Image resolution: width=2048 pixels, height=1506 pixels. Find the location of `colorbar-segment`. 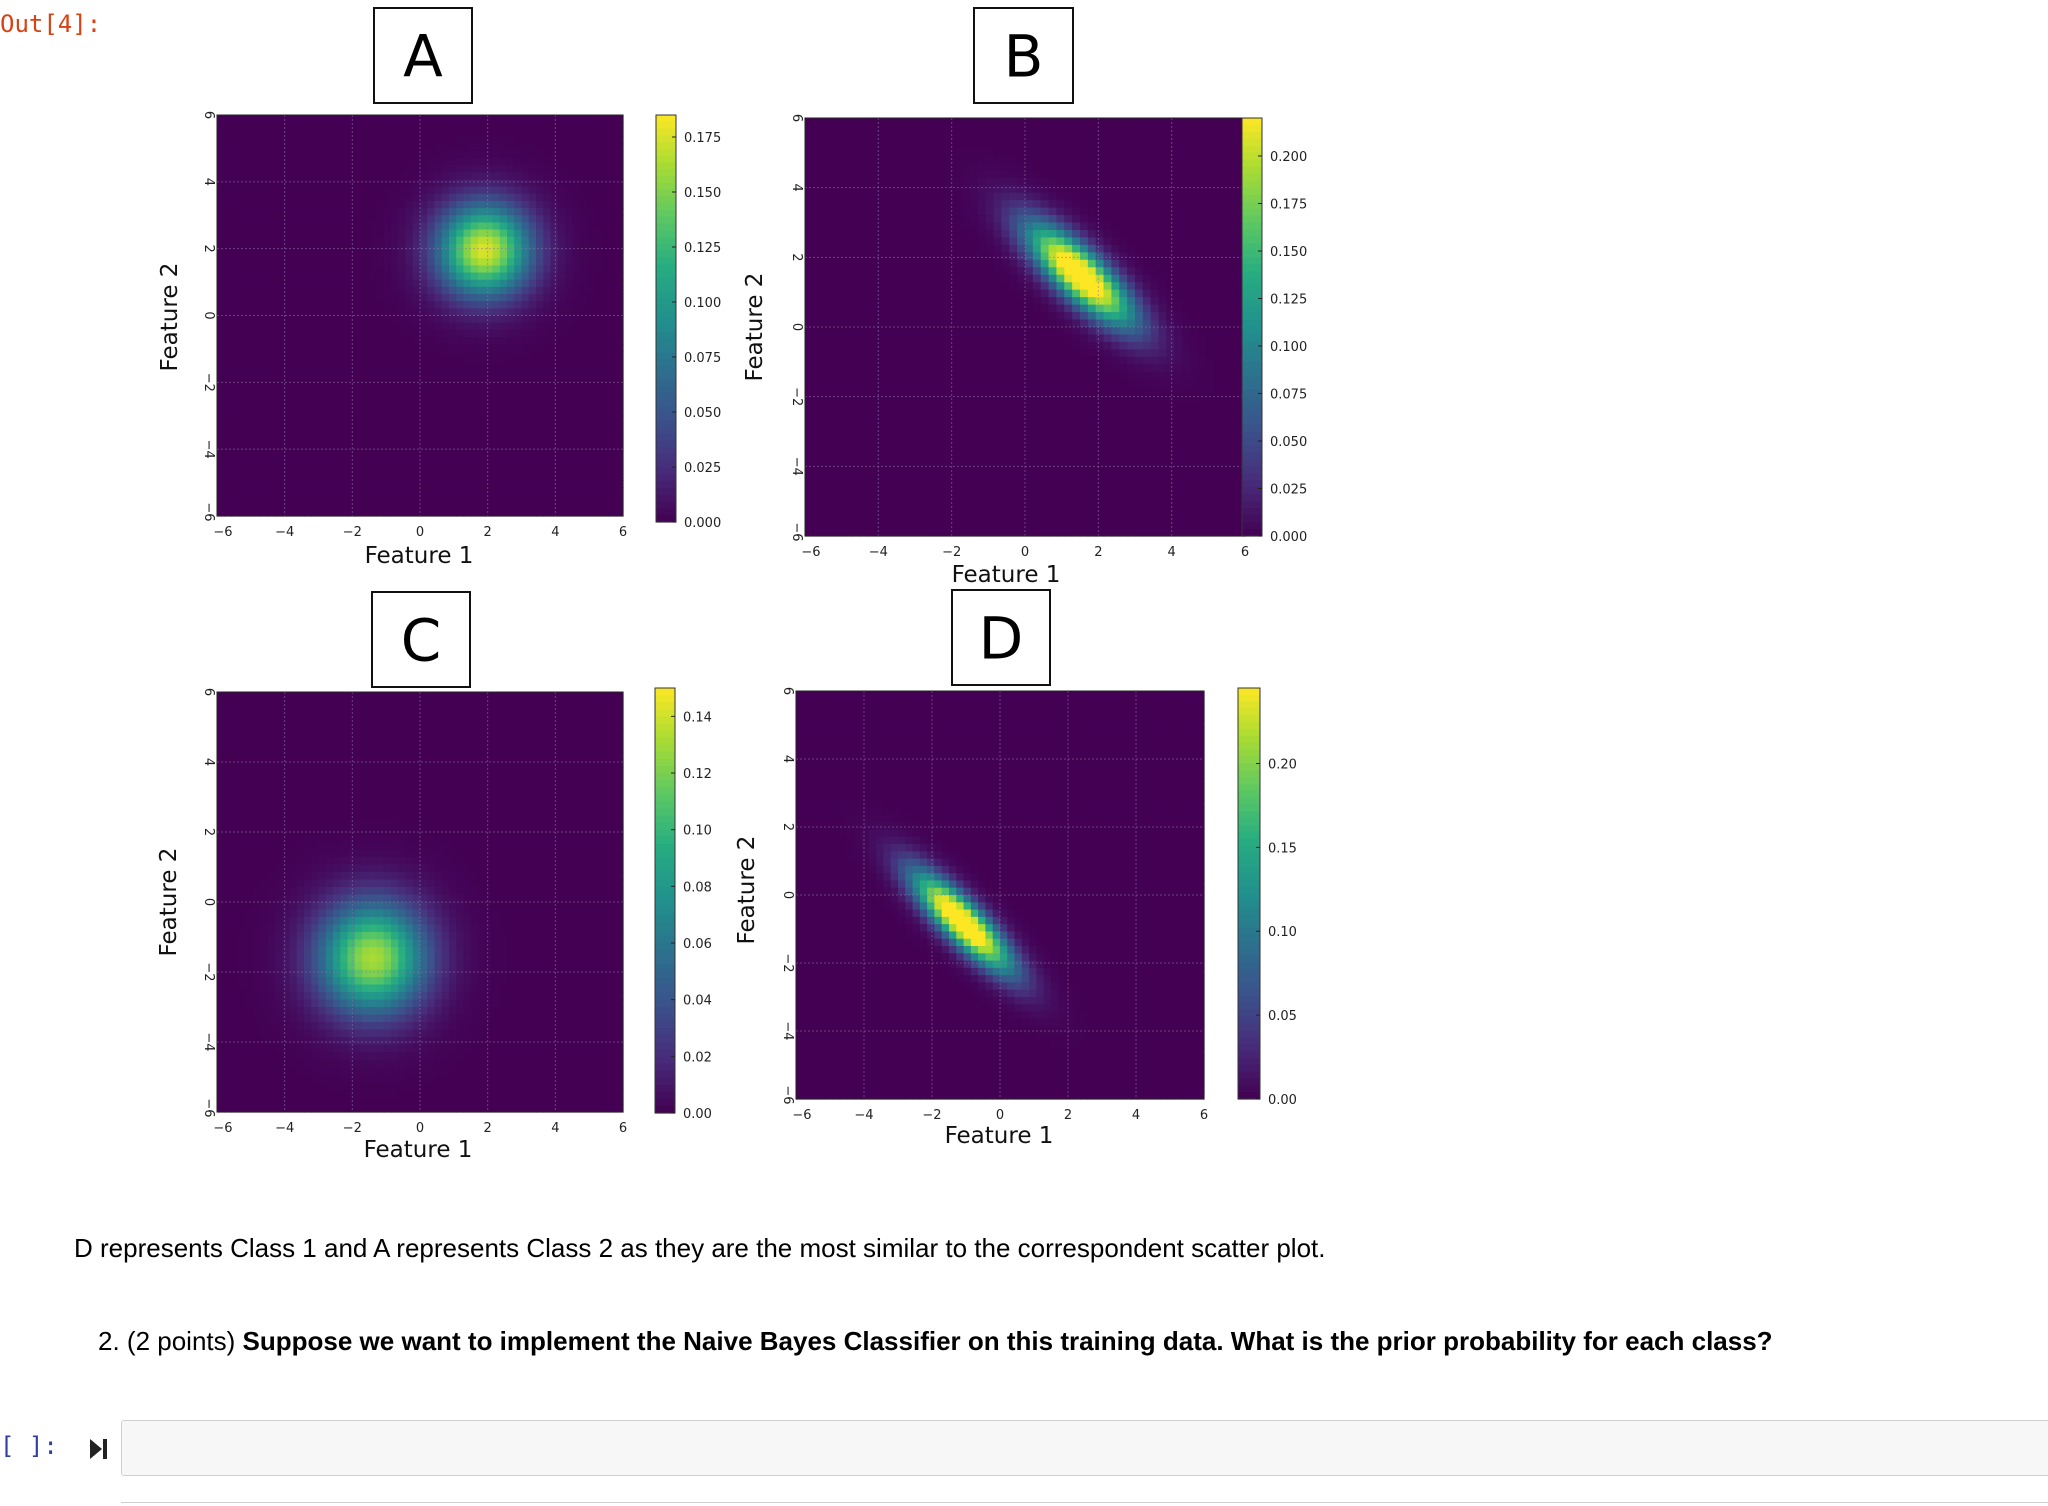

colorbar-segment is located at coordinates (666, 471).